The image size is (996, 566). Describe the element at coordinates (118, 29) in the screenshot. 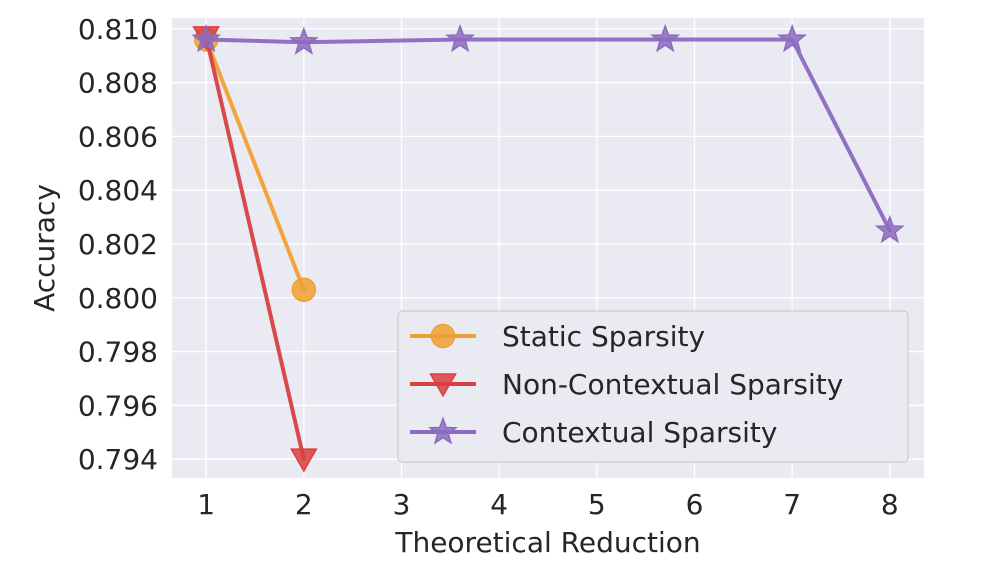

I see `y-tick-label: 0.810` at that location.